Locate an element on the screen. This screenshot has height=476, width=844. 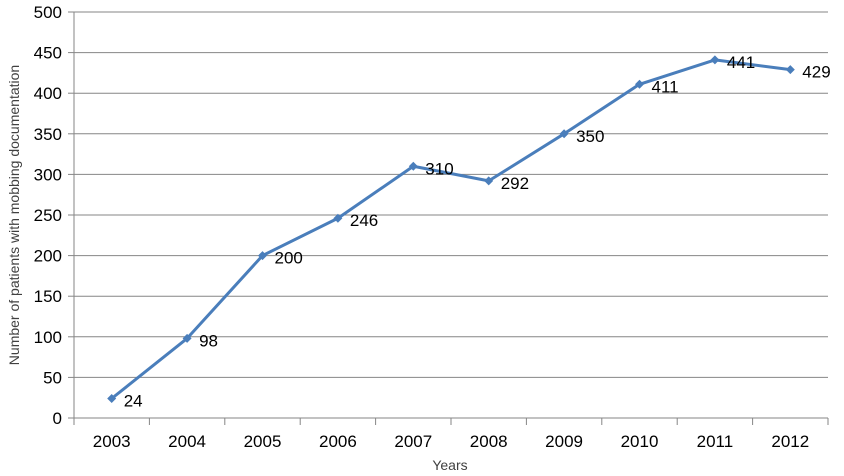
x-tick-label: 2008 is located at coordinates (489, 441).